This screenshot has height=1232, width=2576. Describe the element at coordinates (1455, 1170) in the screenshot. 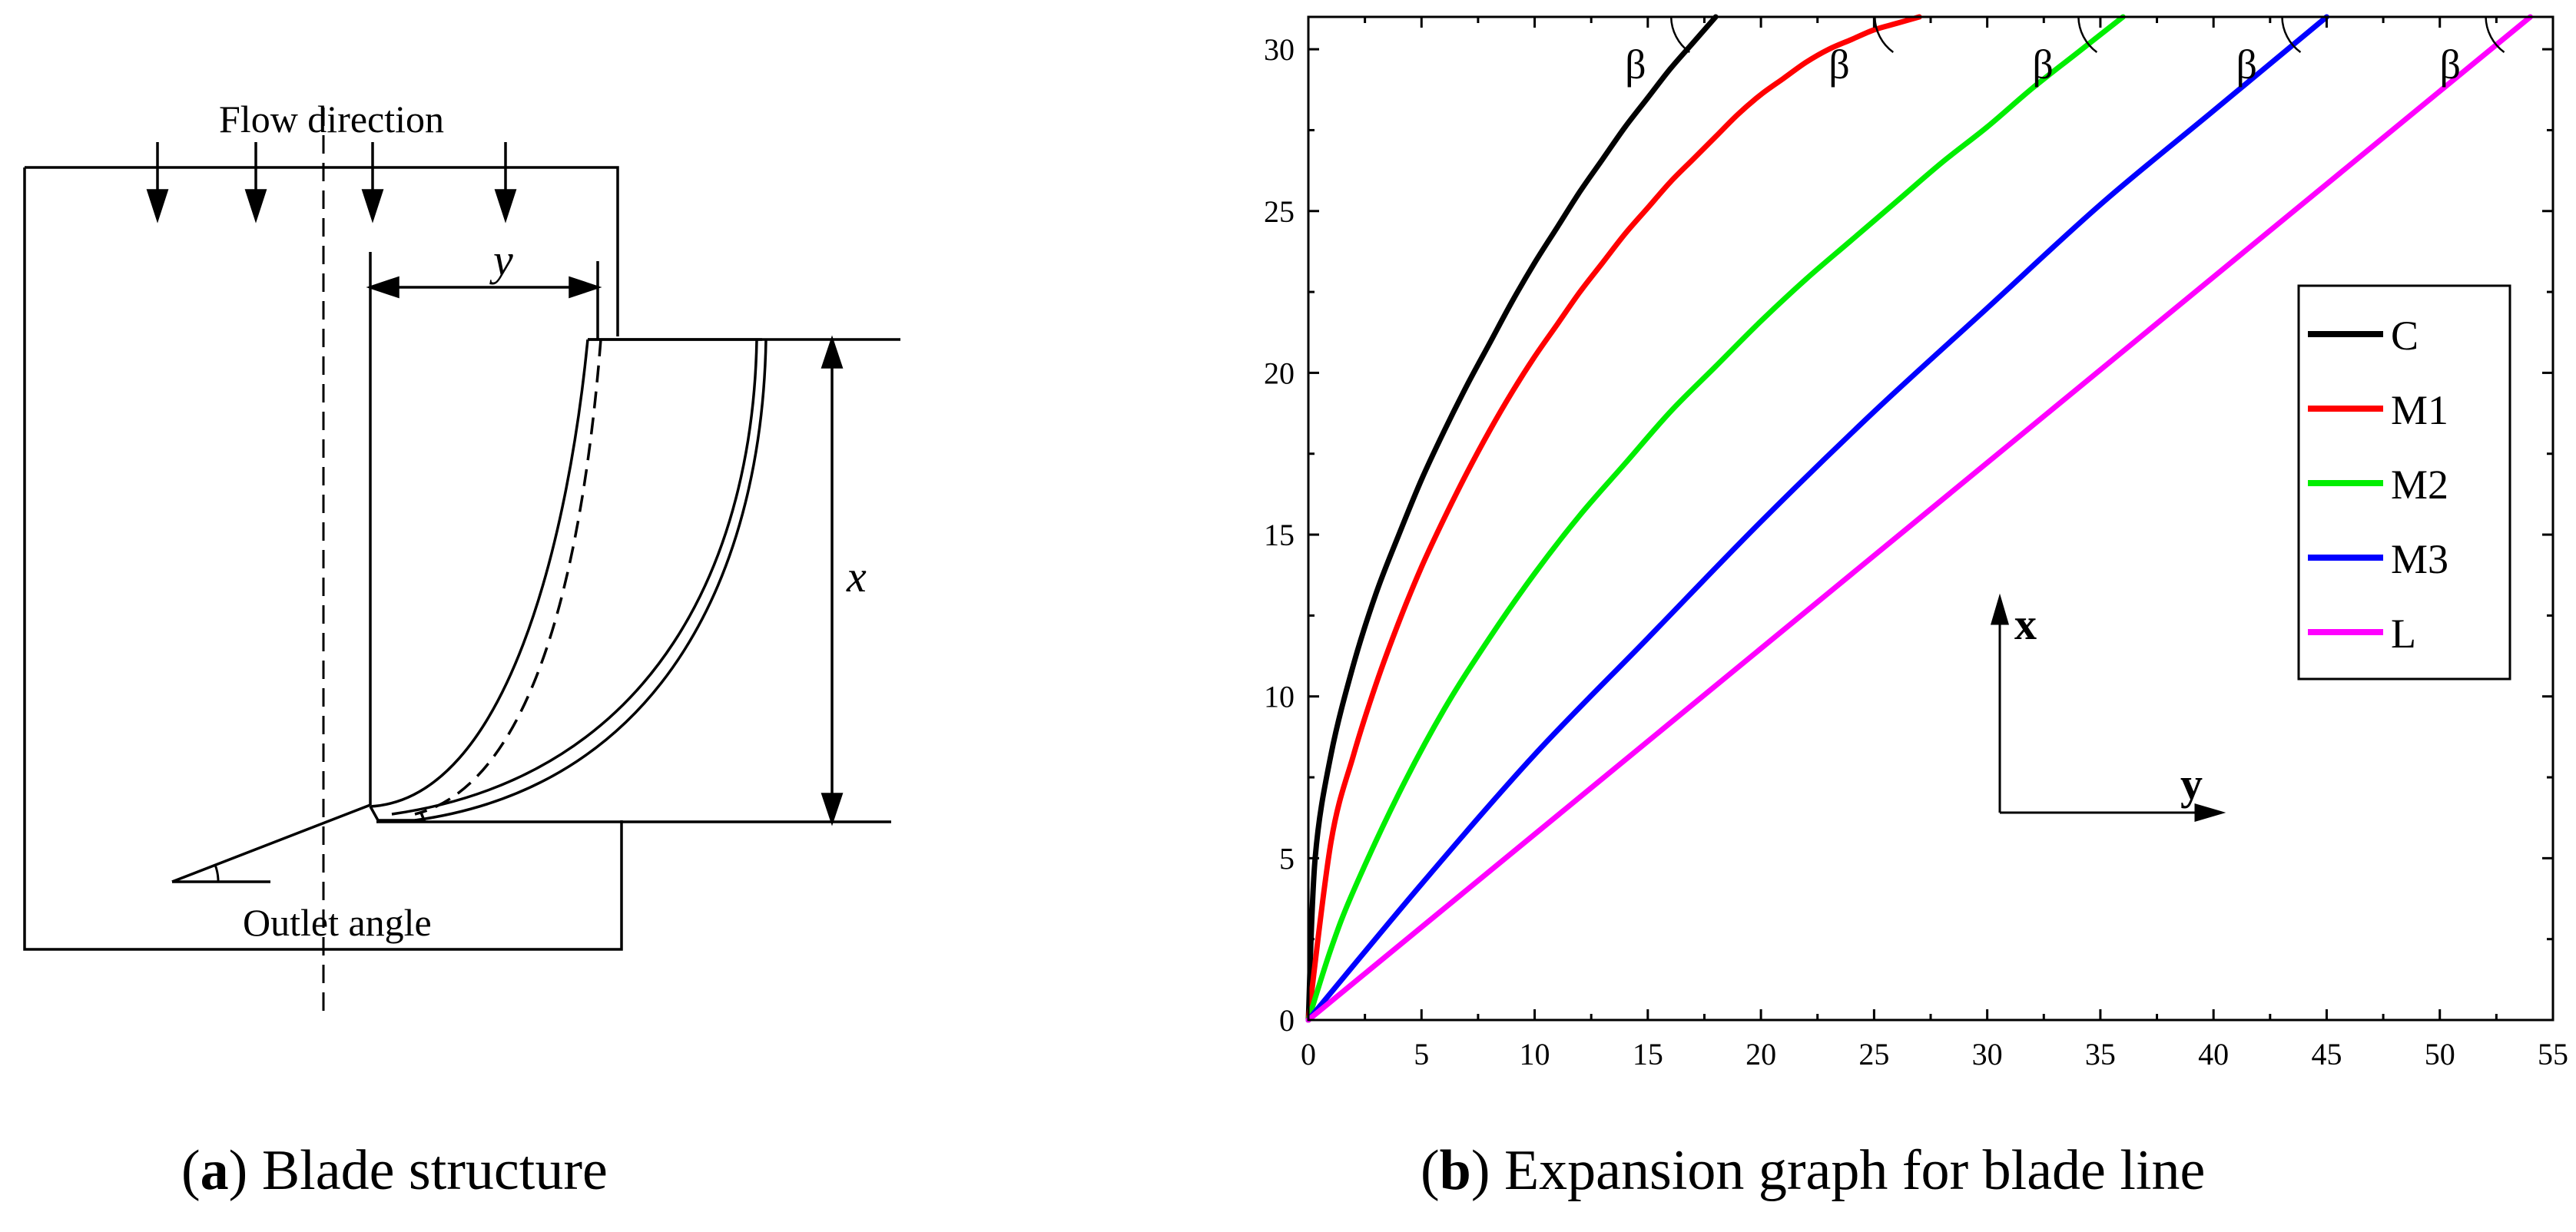

I see `caption-b-letter: b` at that location.